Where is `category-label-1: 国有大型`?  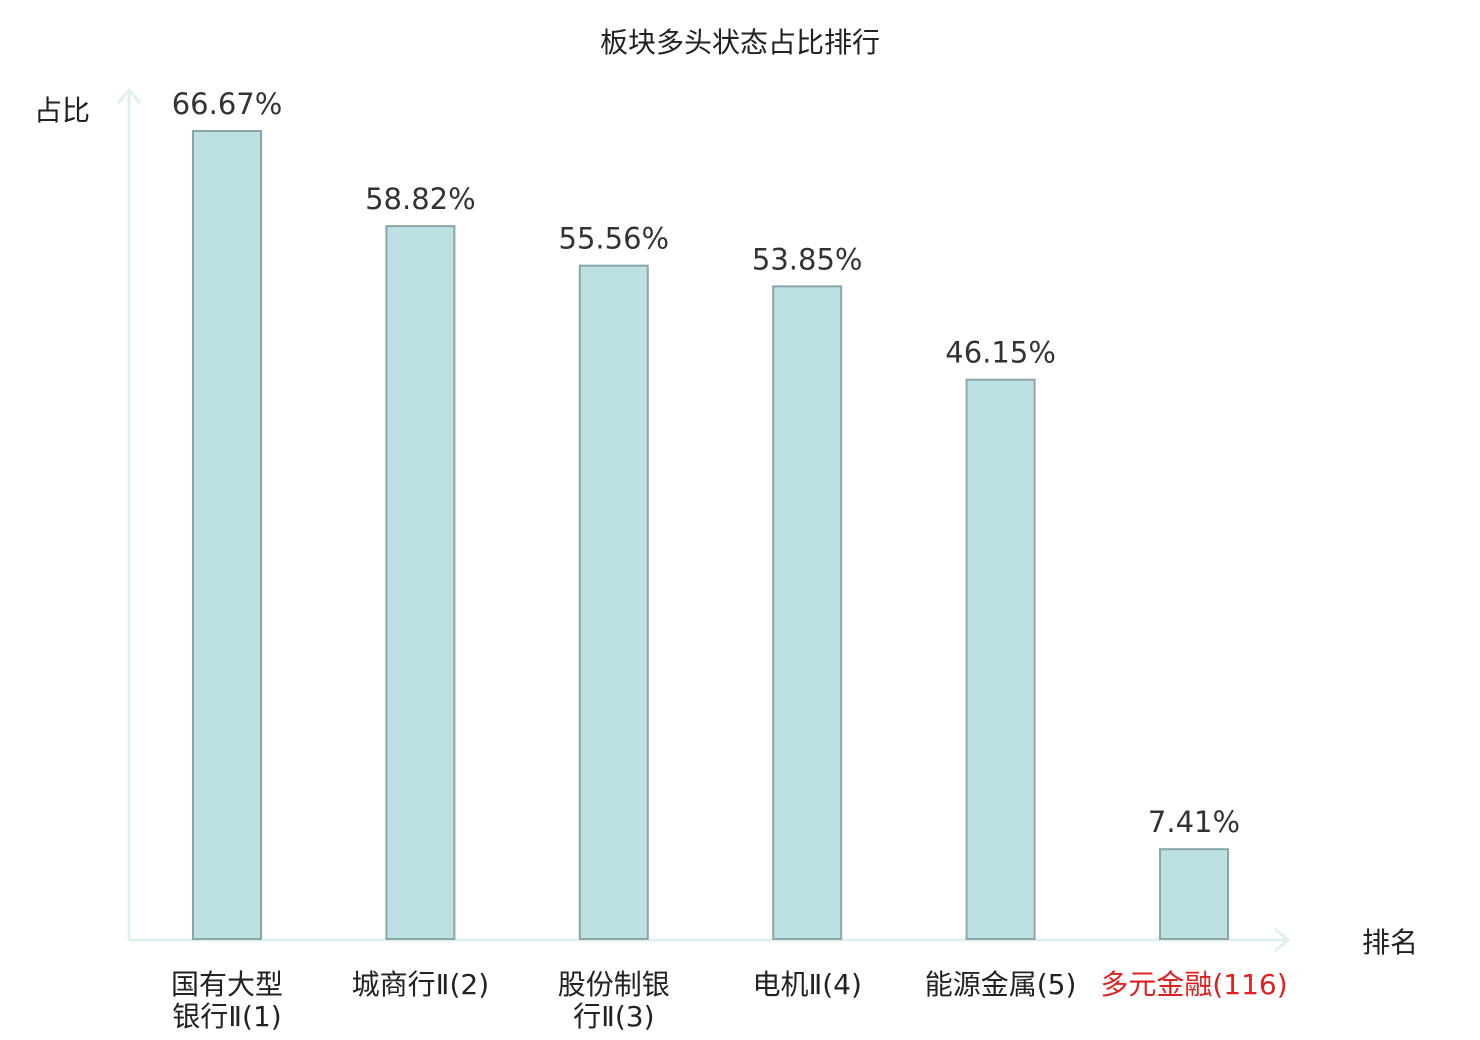 category-label-1: 国有大型 is located at coordinates (227, 984).